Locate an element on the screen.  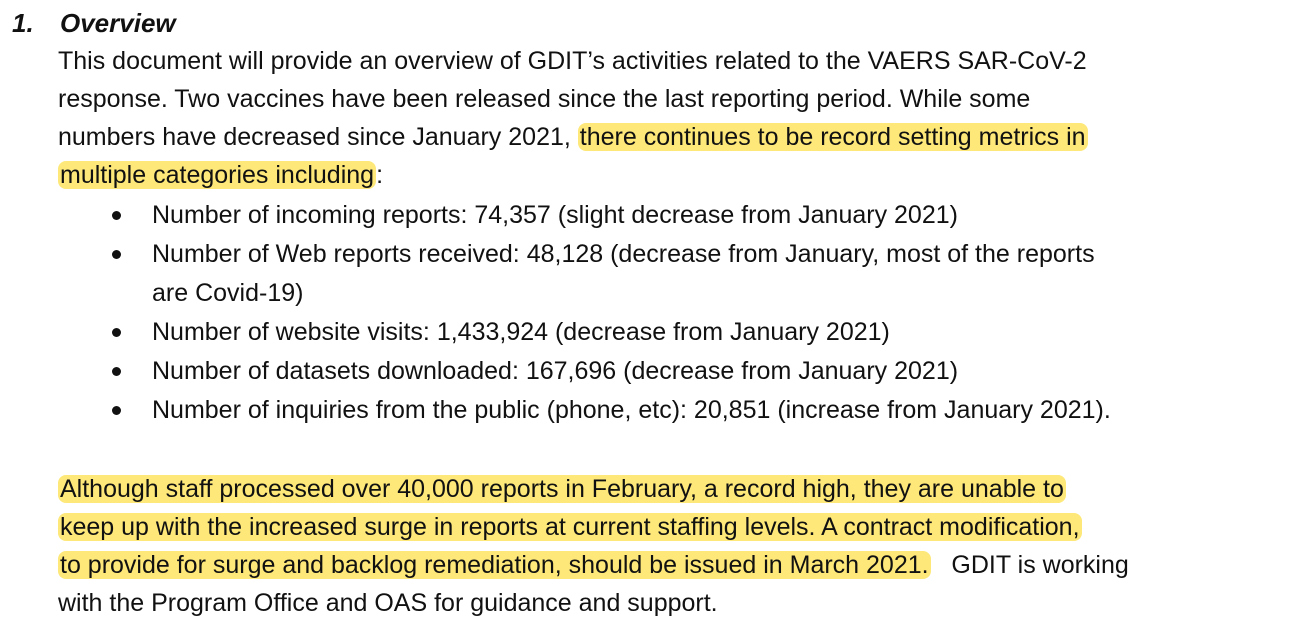
section-number: 1. is located at coordinates (23, 23).